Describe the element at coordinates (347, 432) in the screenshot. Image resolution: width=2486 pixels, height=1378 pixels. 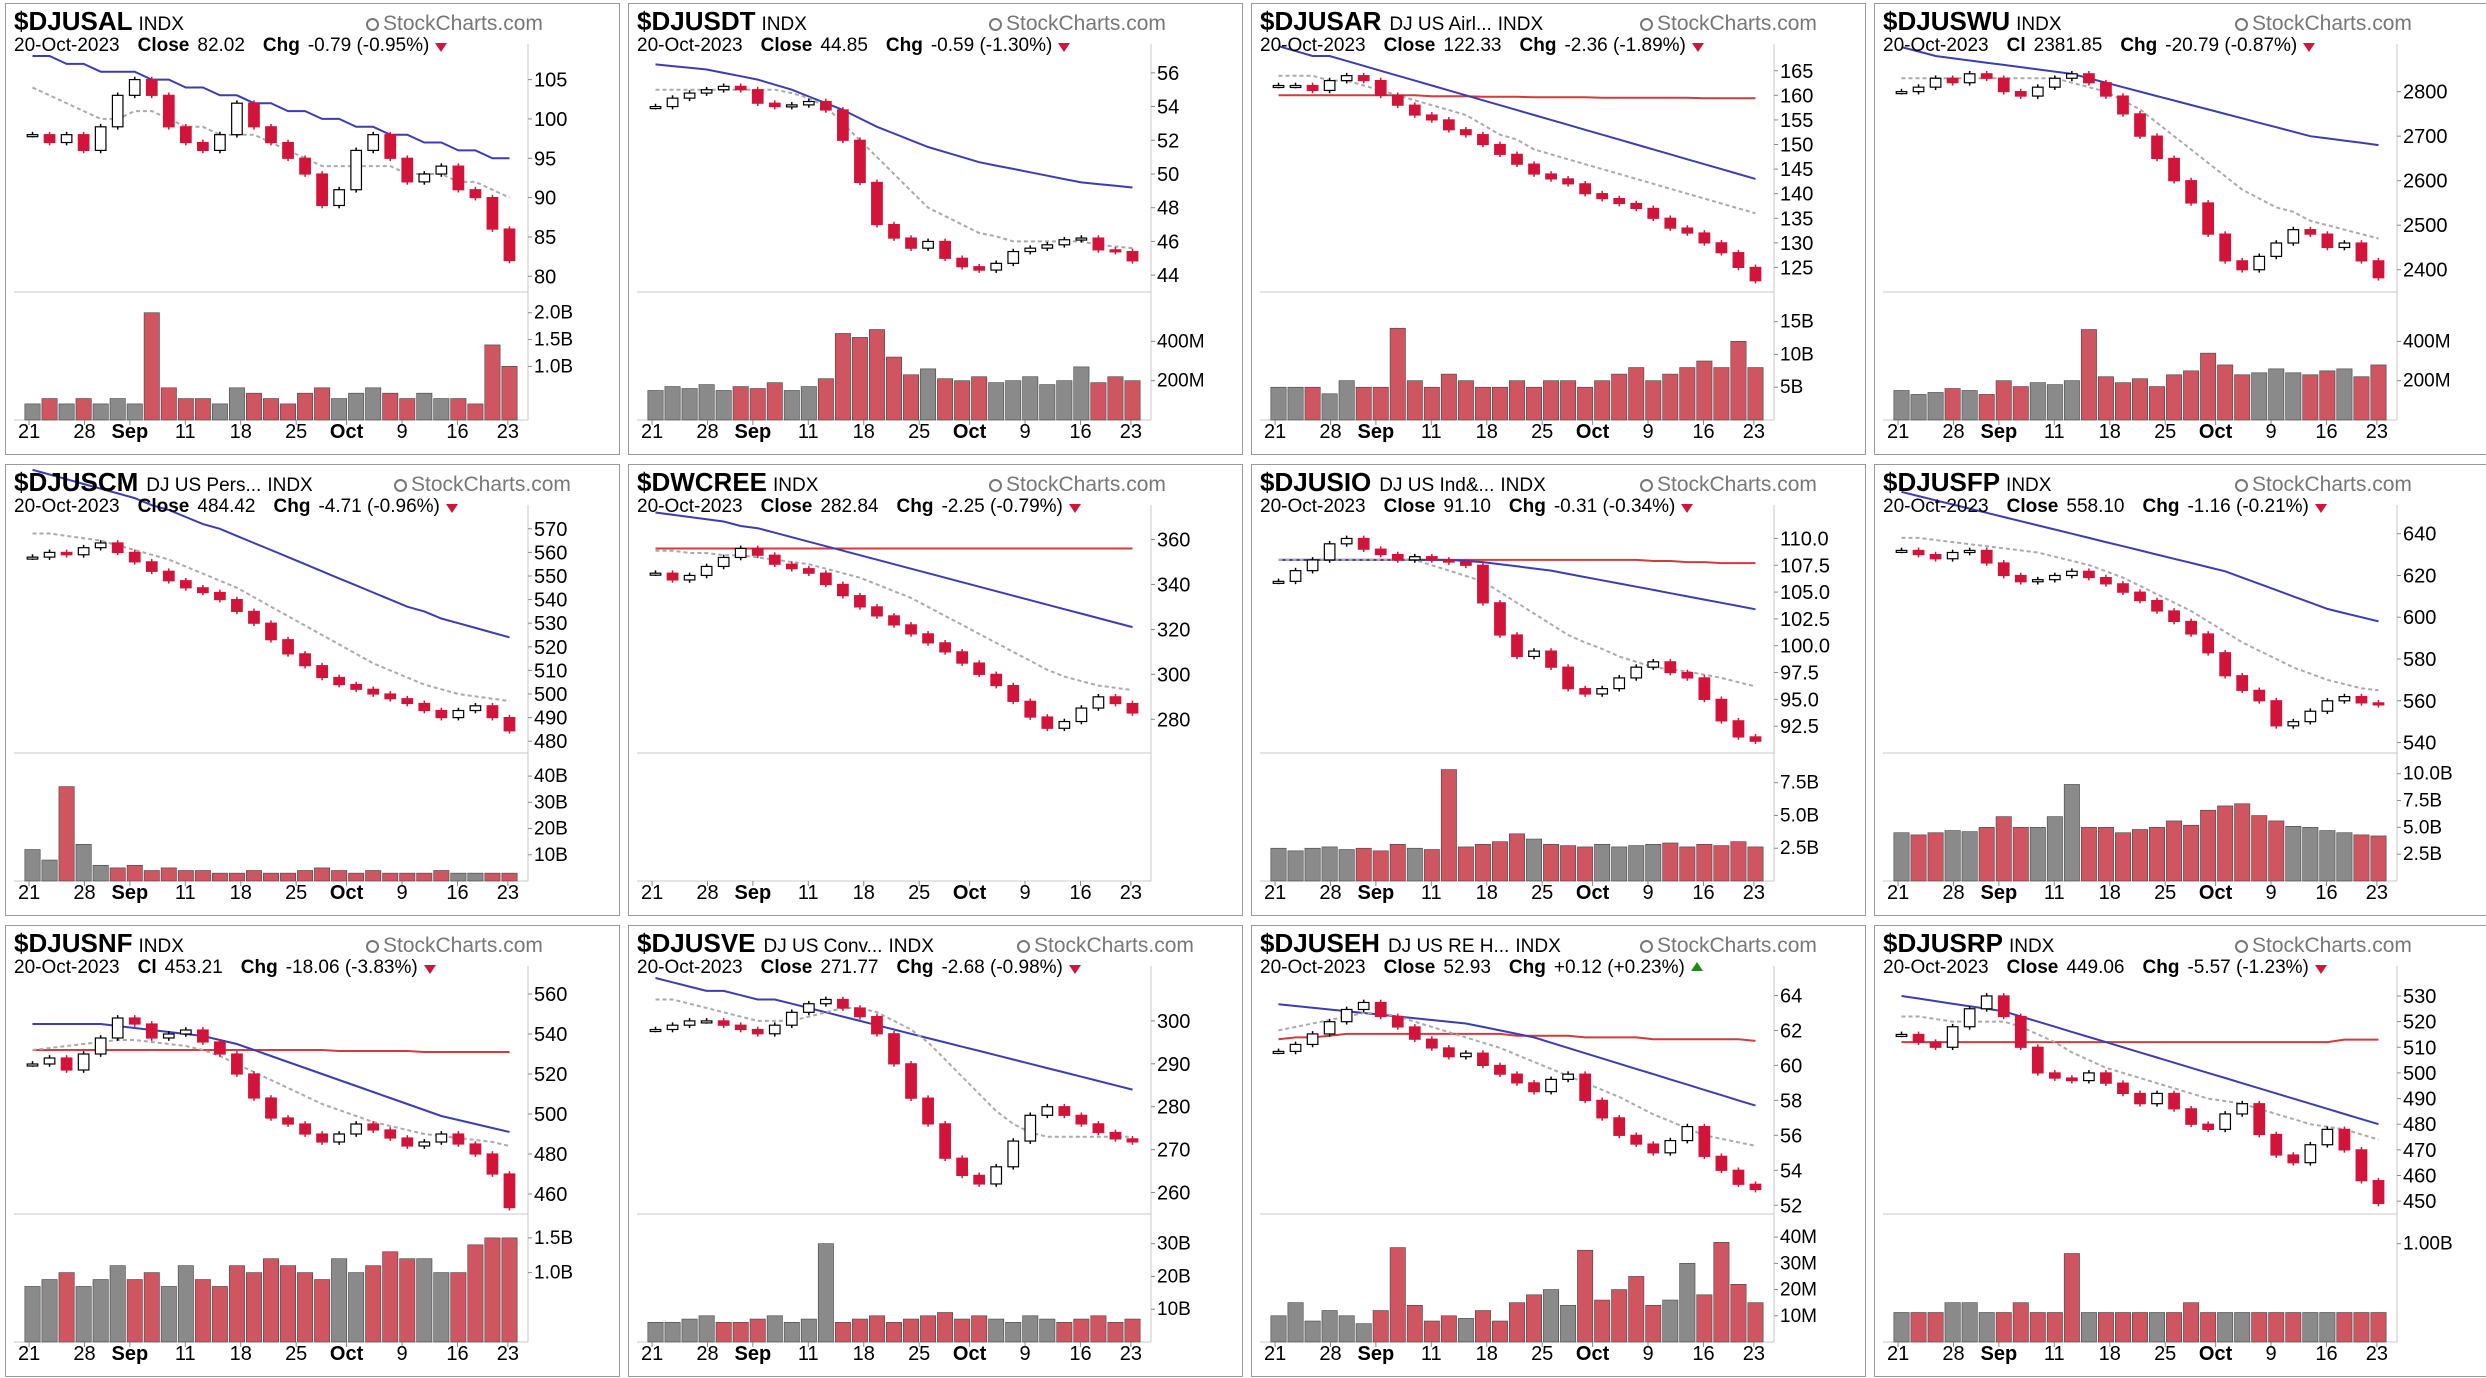
I see `x-tick-label: Oct` at that location.